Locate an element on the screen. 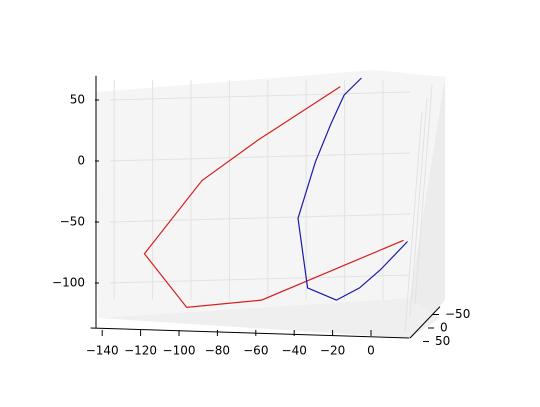  x-tick-label: −60 is located at coordinates (255, 351).